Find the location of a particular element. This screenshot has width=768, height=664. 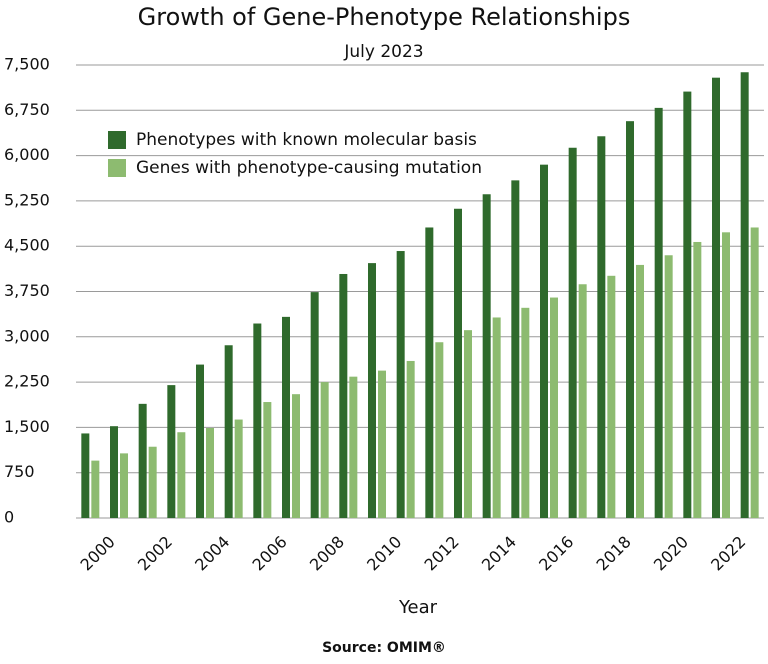

y-tick-label: 3,750 is located at coordinates (27, 290).